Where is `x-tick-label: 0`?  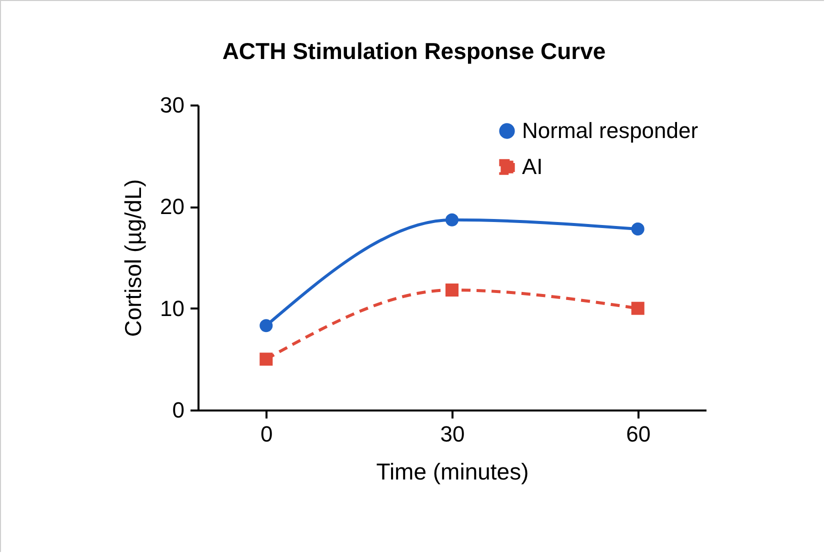
x-tick-label: 0 is located at coordinates (266, 434).